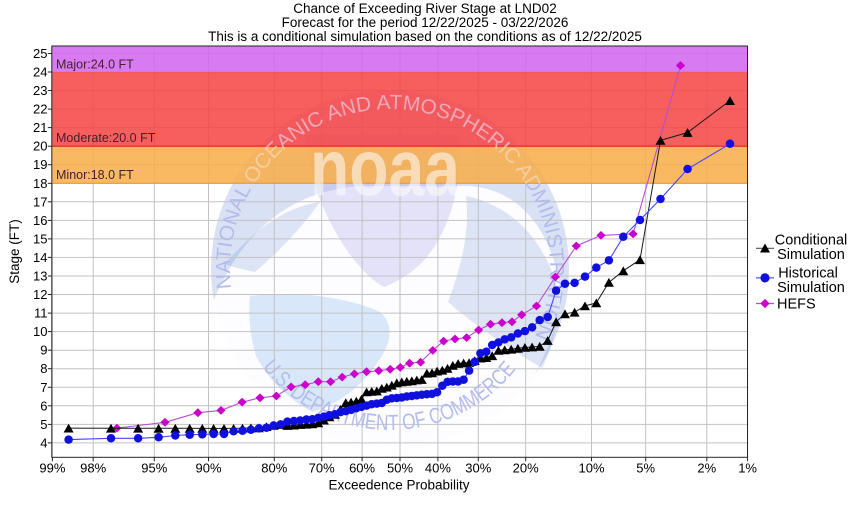 This screenshot has width=850, height=505. What do you see at coordinates (40, 276) in the screenshot?
I see `svg-text: 13` at bounding box center [40, 276].